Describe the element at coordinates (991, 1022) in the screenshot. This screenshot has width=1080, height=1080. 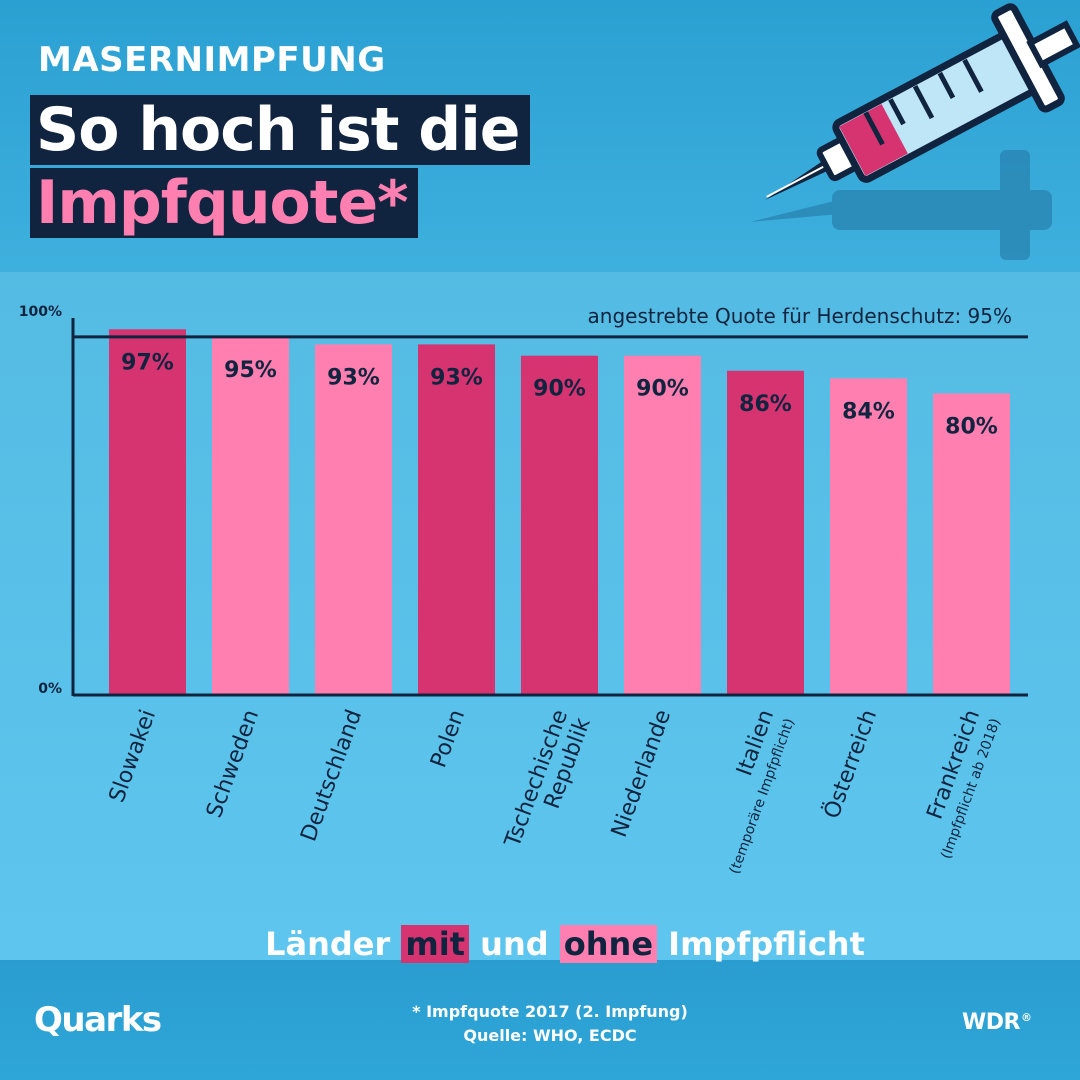
I see `wdr-logo-text: WDR` at that location.